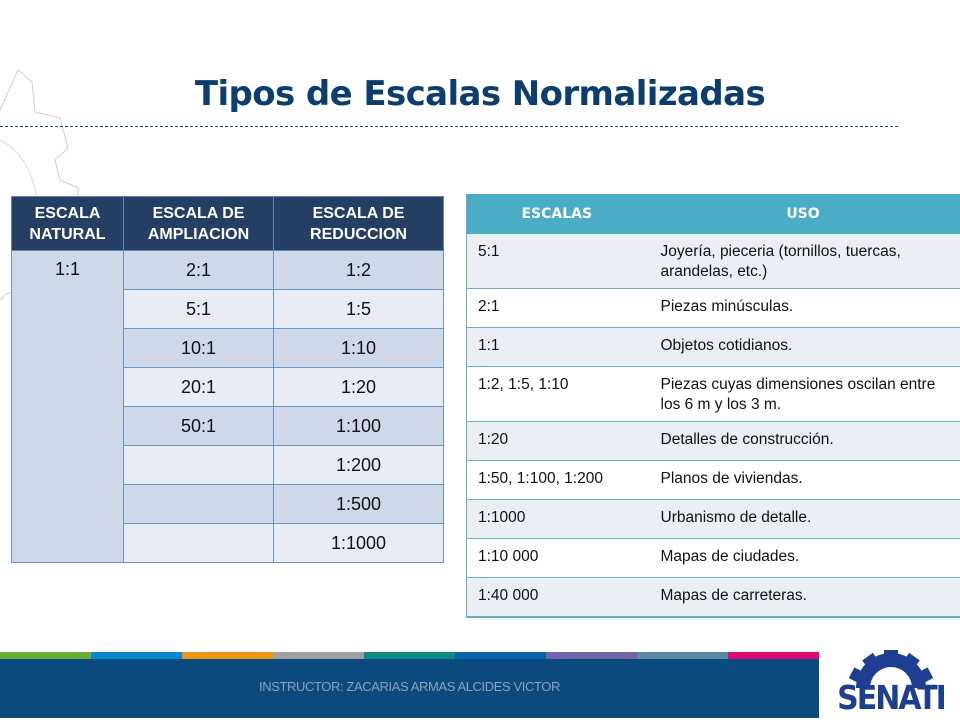  Describe the element at coordinates (556, 347) in the screenshot. I see `escala-cell: 1:1` at that location.